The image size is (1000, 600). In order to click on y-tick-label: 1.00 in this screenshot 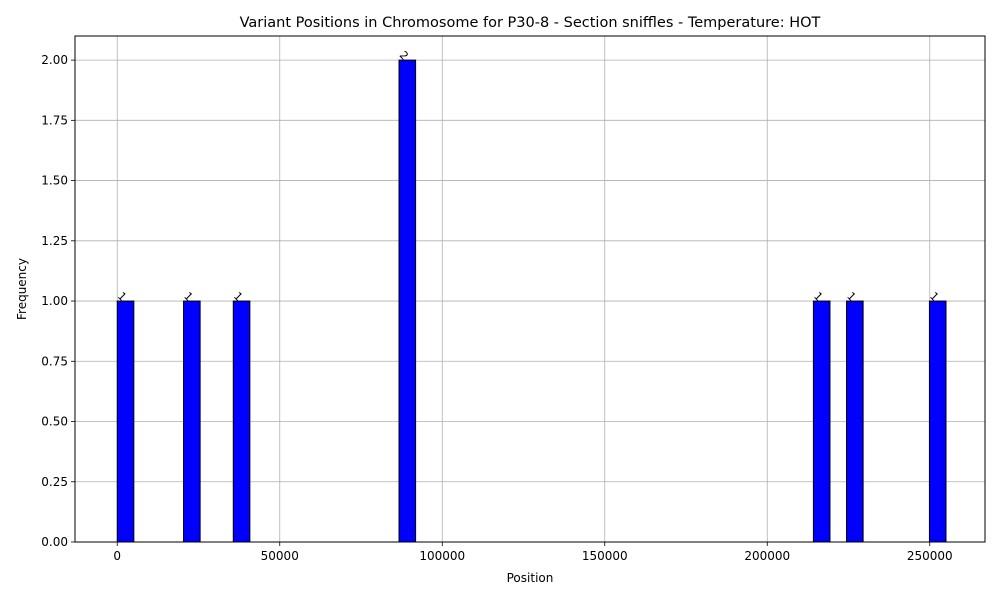, I will do `click(54, 301)`.